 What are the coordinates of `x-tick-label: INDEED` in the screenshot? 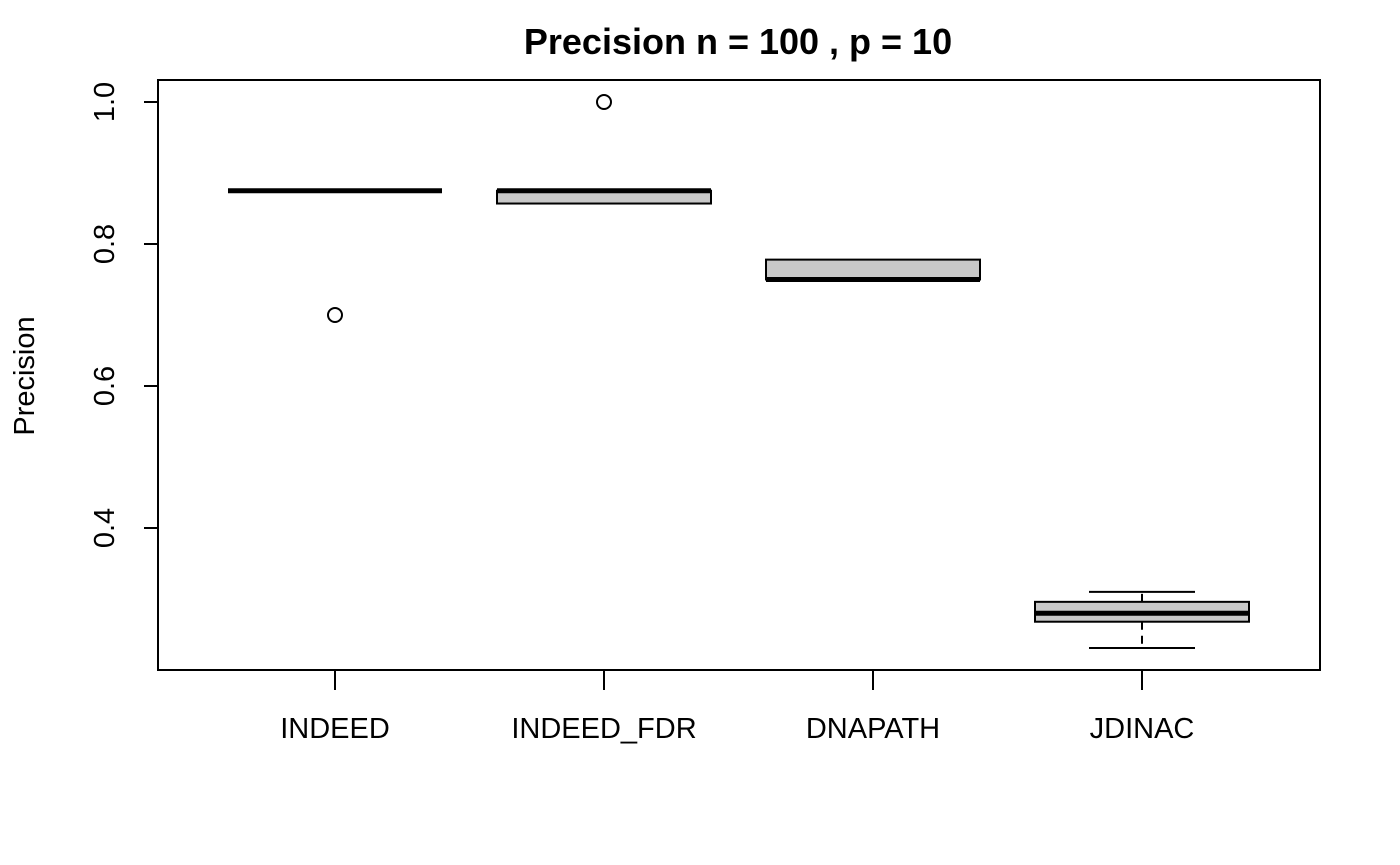 It's located at (335, 729).